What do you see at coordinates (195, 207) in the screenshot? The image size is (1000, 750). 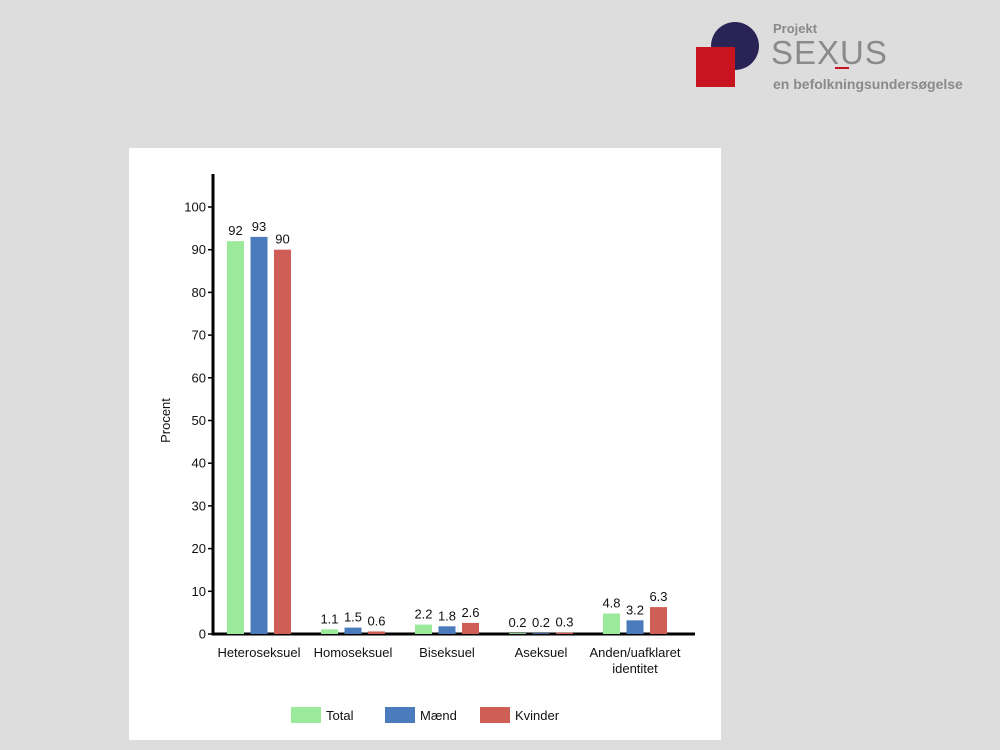 I see `y-tick-label: 100` at bounding box center [195, 207].